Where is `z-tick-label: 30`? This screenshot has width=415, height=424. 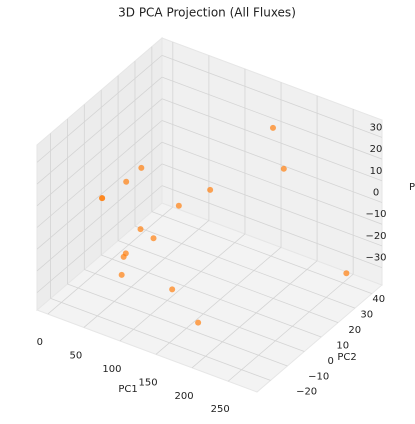 z-tick-label: 30 is located at coordinates (376, 127).